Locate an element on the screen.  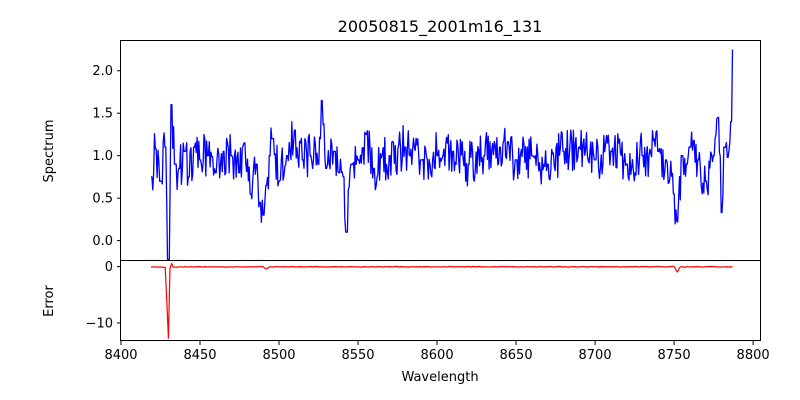
error-line is located at coordinates (441, 300).